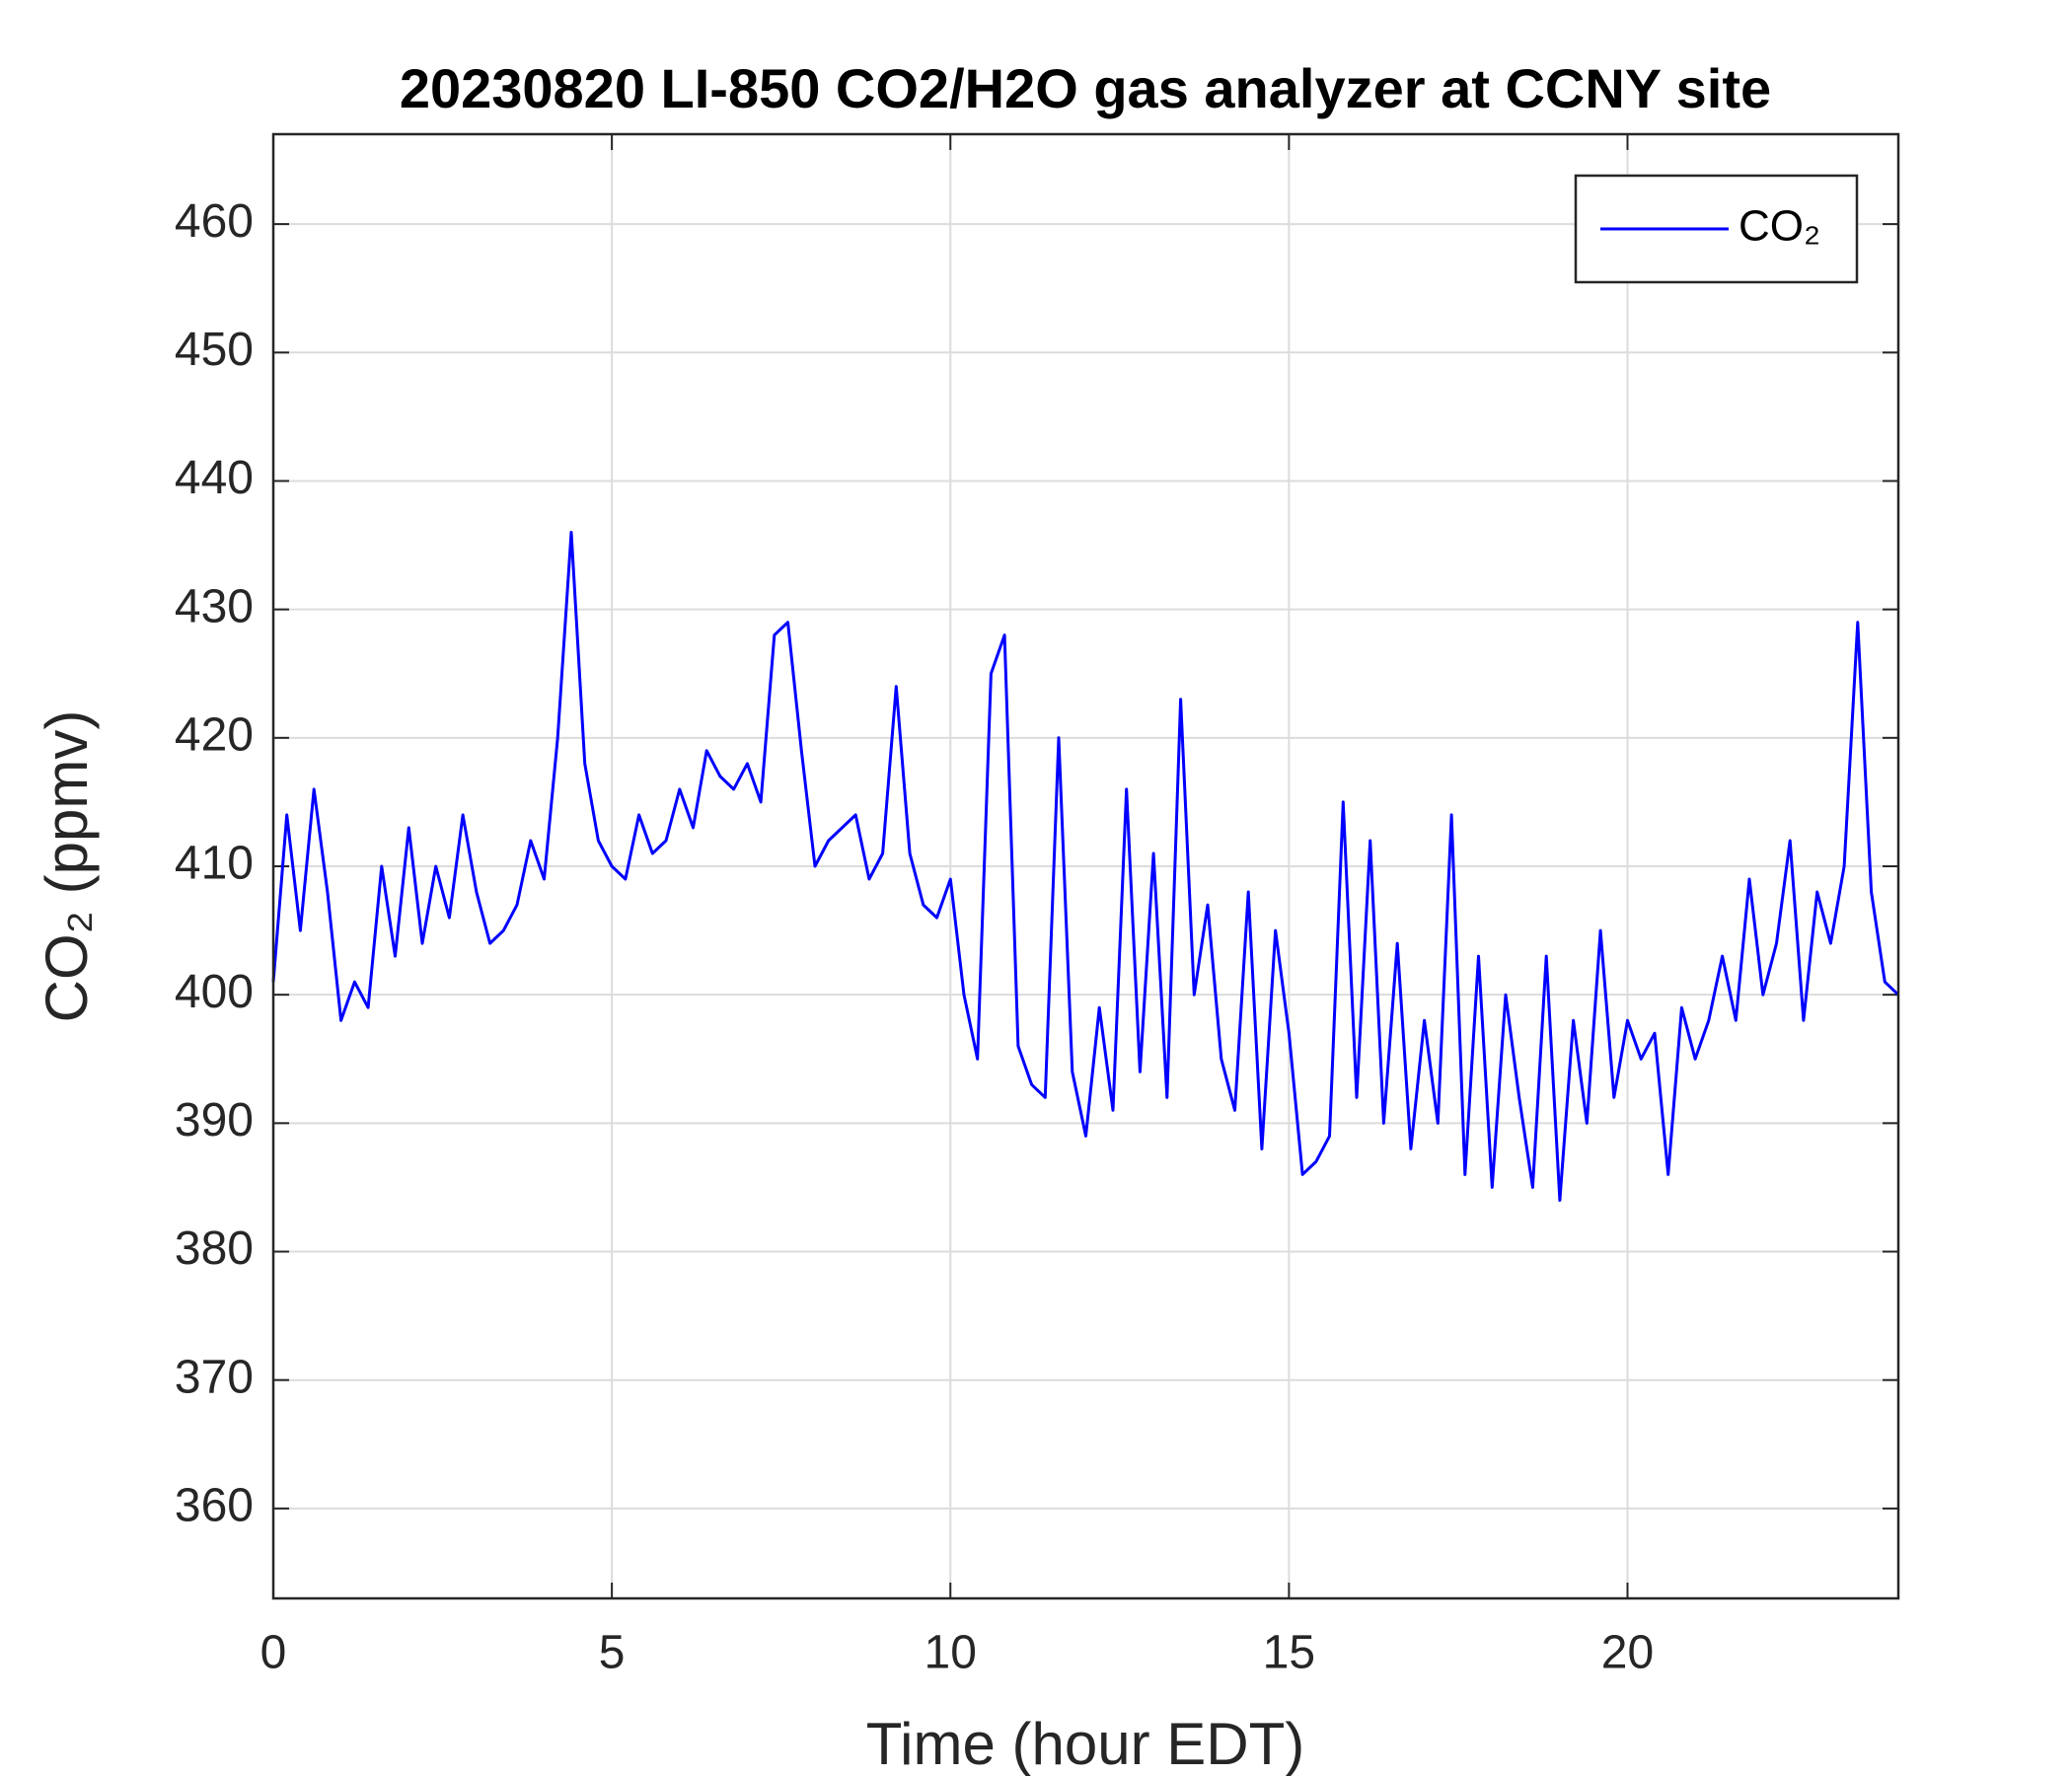 Image resolution: width=2072 pixels, height=1776 pixels. Describe the element at coordinates (1289, 1653) in the screenshot. I see `x-tick-label: 15` at that location.